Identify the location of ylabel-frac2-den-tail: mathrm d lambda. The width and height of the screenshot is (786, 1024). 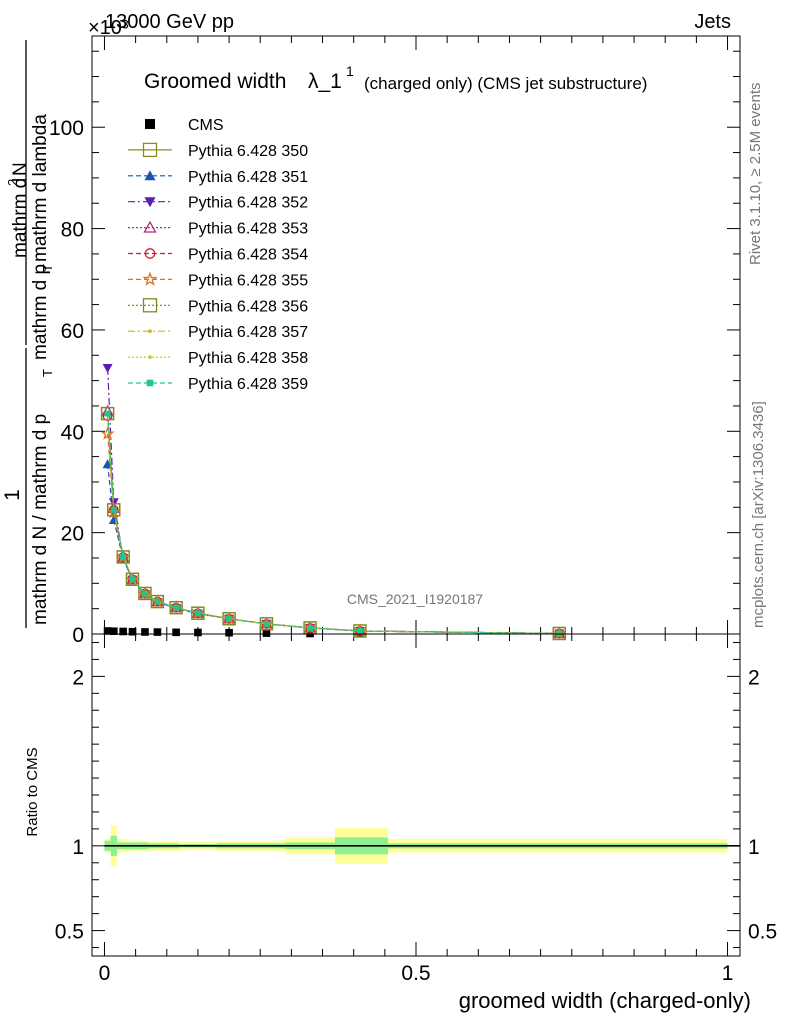
(40, 188).